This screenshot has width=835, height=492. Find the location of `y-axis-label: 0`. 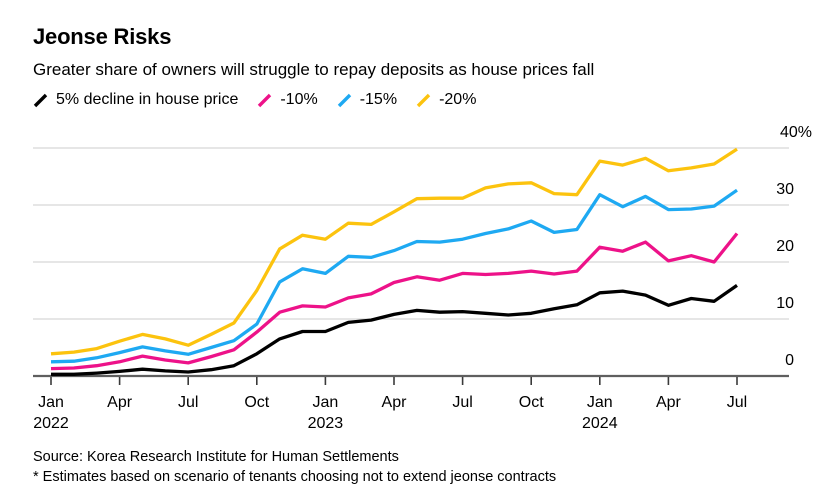

y-axis-label: 0 is located at coordinates (789, 360).